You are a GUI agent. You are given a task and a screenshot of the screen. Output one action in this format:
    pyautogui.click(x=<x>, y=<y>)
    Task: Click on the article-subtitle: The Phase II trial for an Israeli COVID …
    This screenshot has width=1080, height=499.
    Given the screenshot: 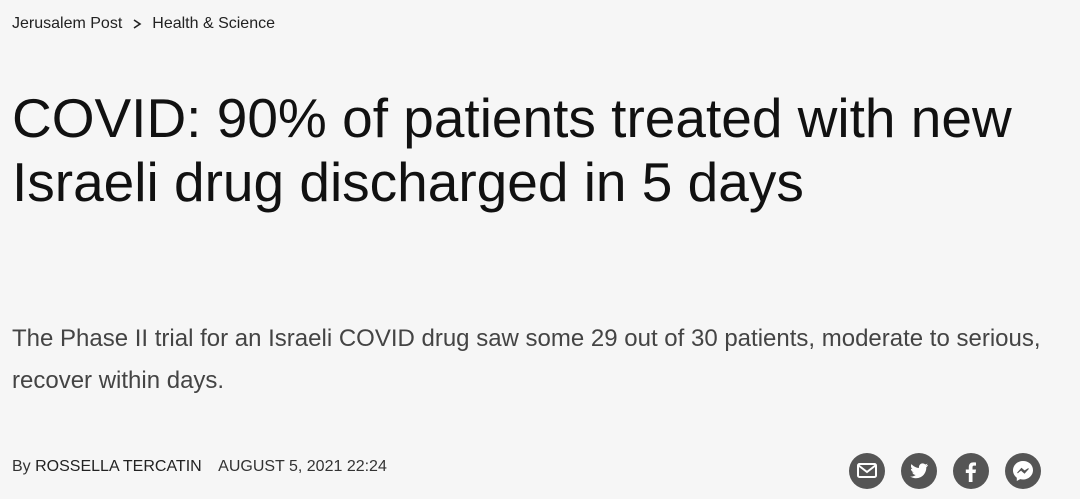 What is the action you would take?
    pyautogui.click(x=526, y=359)
    